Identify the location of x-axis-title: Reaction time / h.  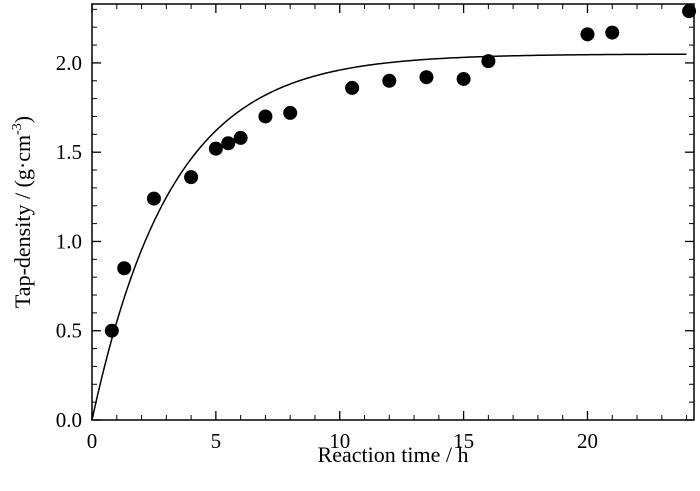
(393, 454).